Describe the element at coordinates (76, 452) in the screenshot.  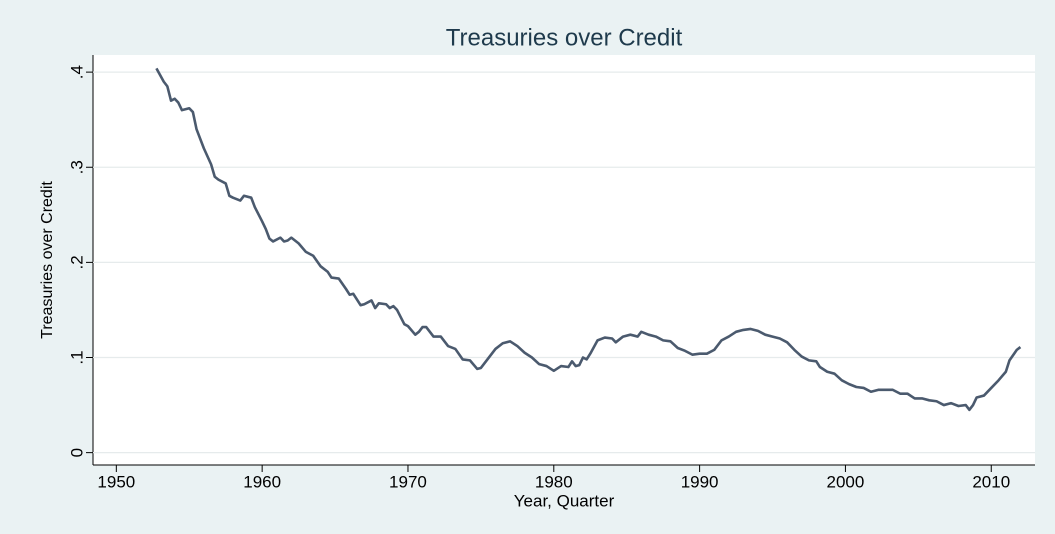
I see `y-tick-label: 0` at that location.